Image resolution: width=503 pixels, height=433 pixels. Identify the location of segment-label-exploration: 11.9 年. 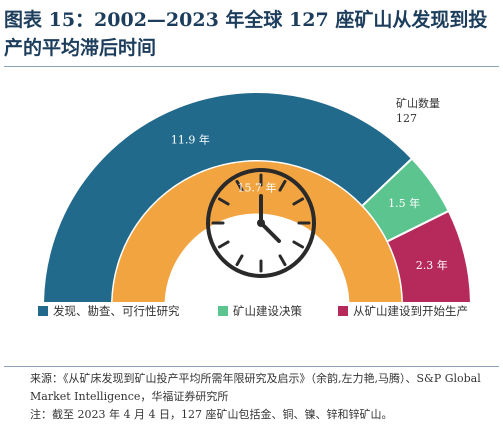
(190, 139).